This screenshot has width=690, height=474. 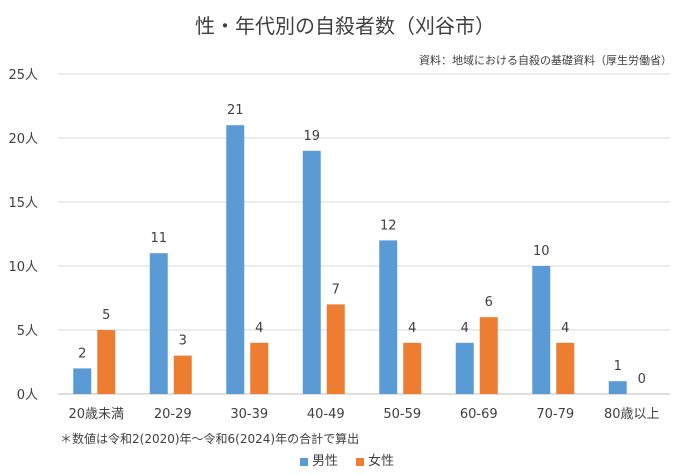 I want to click on x-tick-label: 60-69, so click(x=479, y=414).